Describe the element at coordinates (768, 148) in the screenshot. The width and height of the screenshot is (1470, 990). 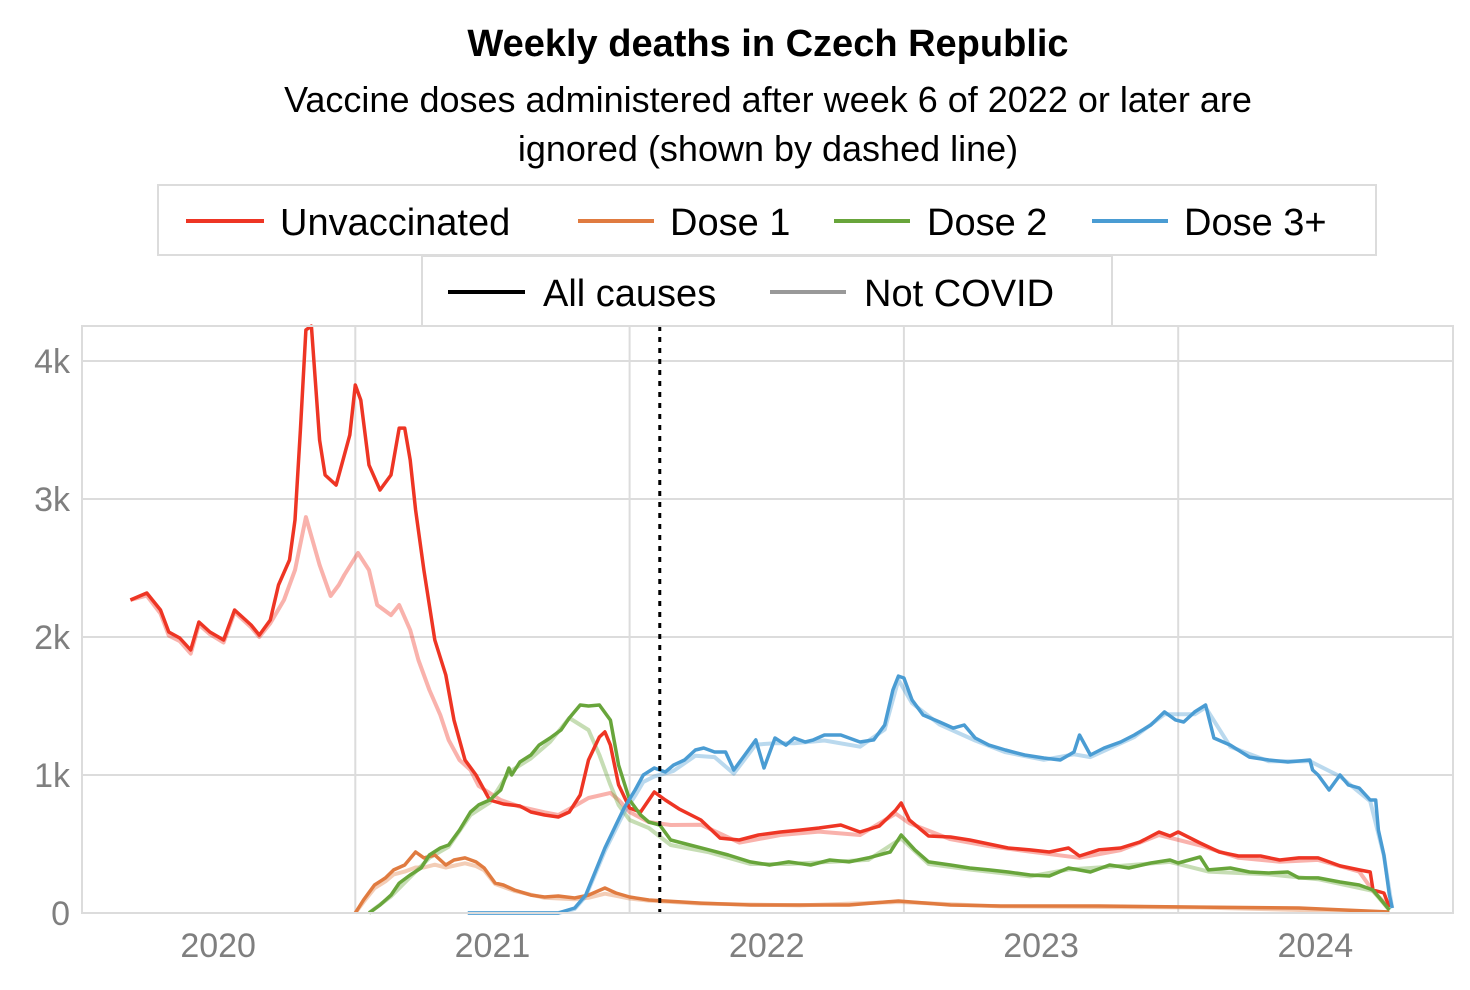
I see `chart-subtitle-line-2: ignored (shown by dashed line)` at that location.